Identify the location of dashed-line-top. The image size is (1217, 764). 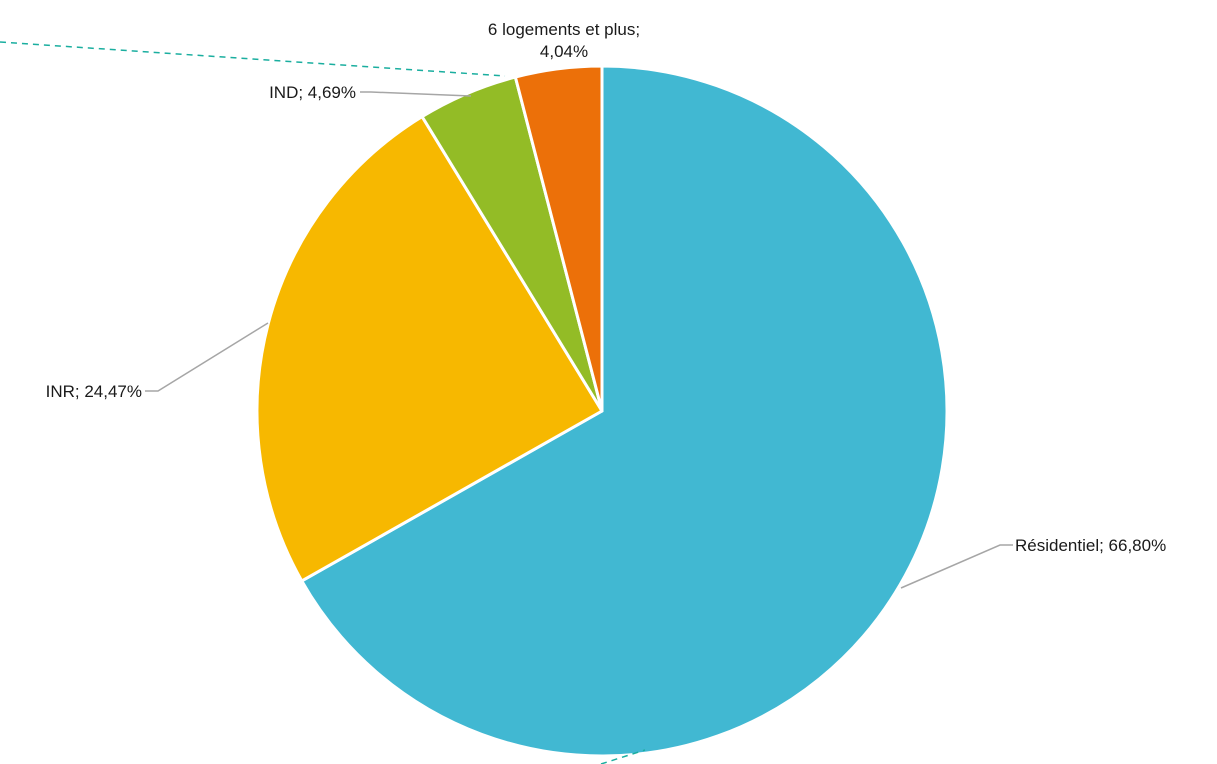
(253, 59).